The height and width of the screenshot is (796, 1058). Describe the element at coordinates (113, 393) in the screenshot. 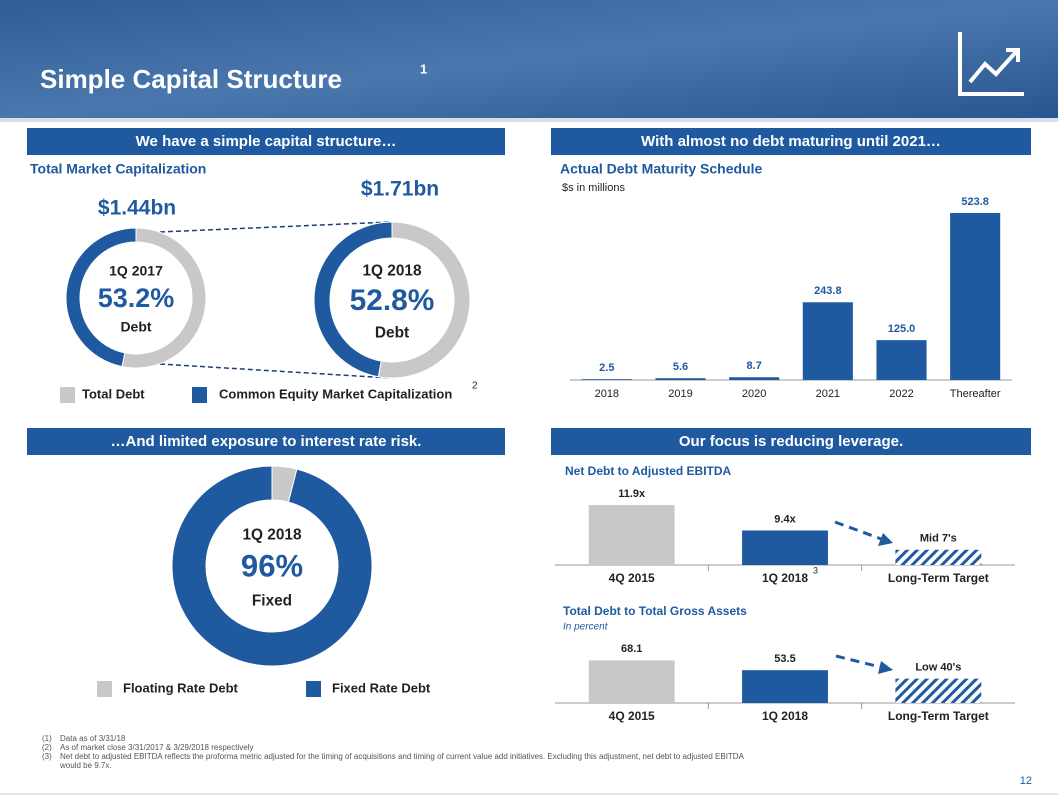

I see `legend-label: Total Debt` at that location.